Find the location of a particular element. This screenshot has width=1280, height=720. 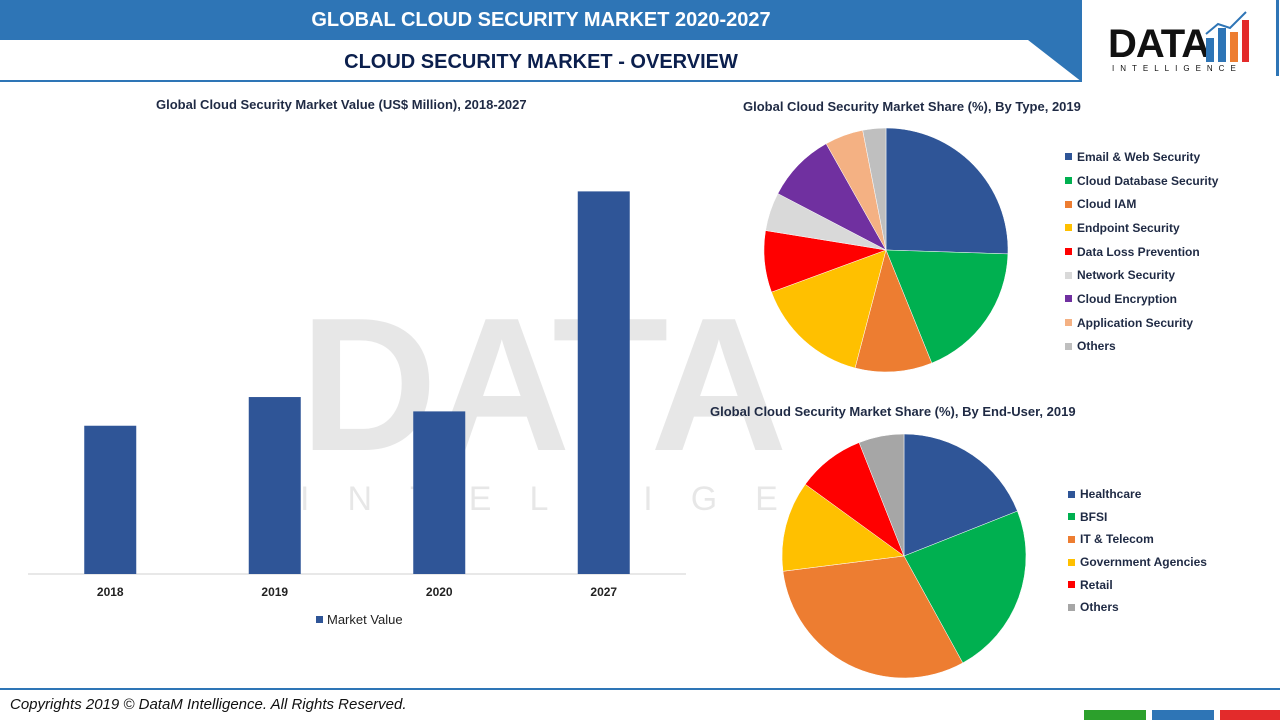

enduser-pie-chart is located at coordinates (904, 556).